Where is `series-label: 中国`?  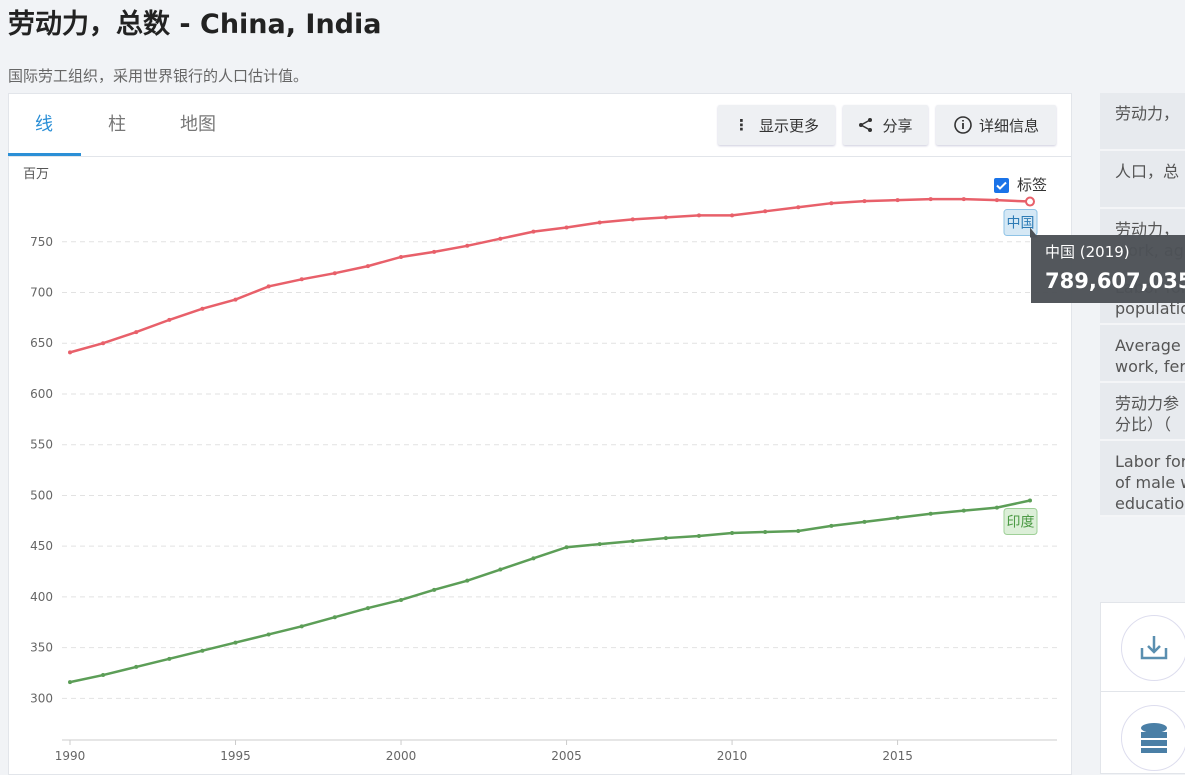
series-label: 中国 is located at coordinates (1021, 224).